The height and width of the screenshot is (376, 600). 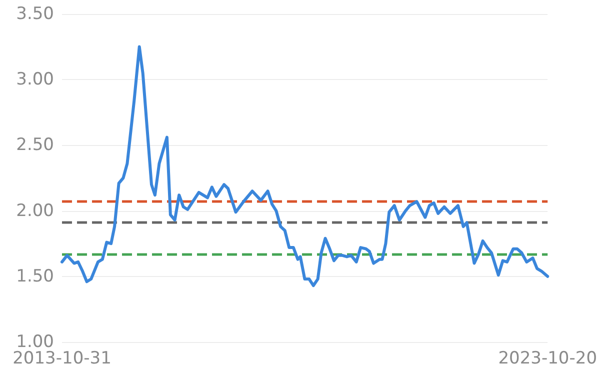 What do you see at coordinates (547, 358) in the screenshot?
I see `x-tick-label: 2023-10-20` at bounding box center [547, 358].